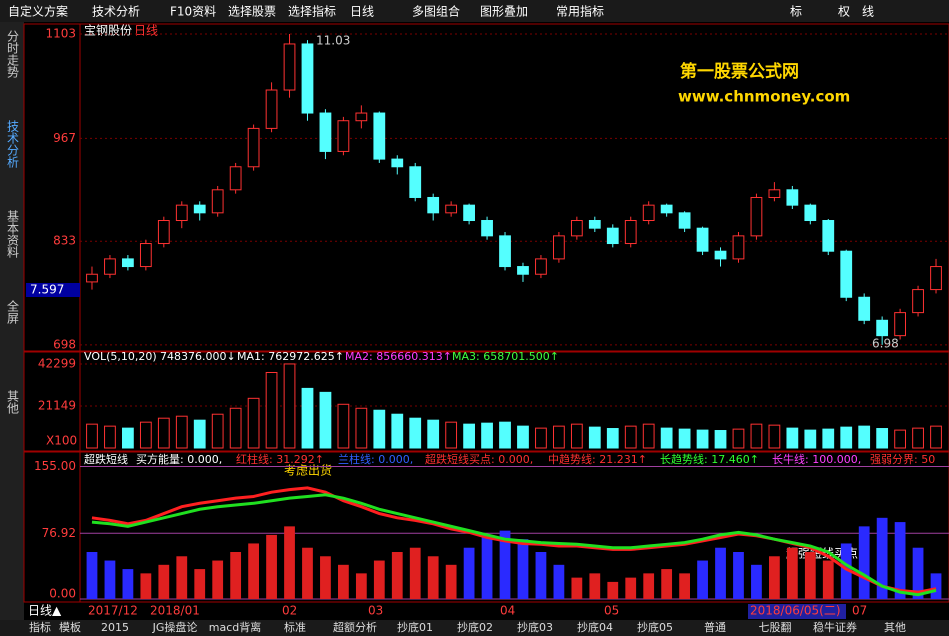  What do you see at coordinates (13, 402) in the screenshot?
I see `sidebar-tab: 其他` at bounding box center [13, 402].